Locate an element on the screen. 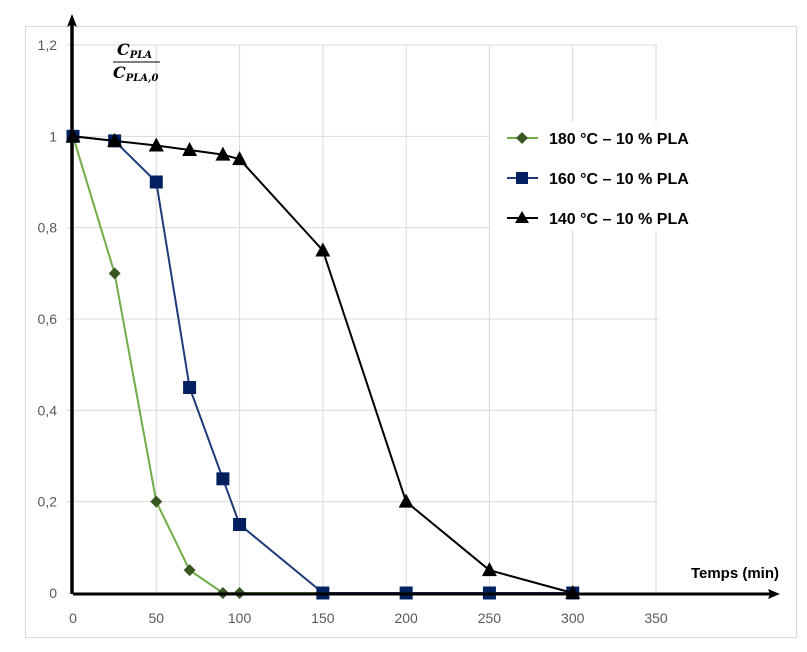 This screenshot has height=652, width=807. legend-item-180: 180 °C – 10 % PLA is located at coordinates (598, 139).